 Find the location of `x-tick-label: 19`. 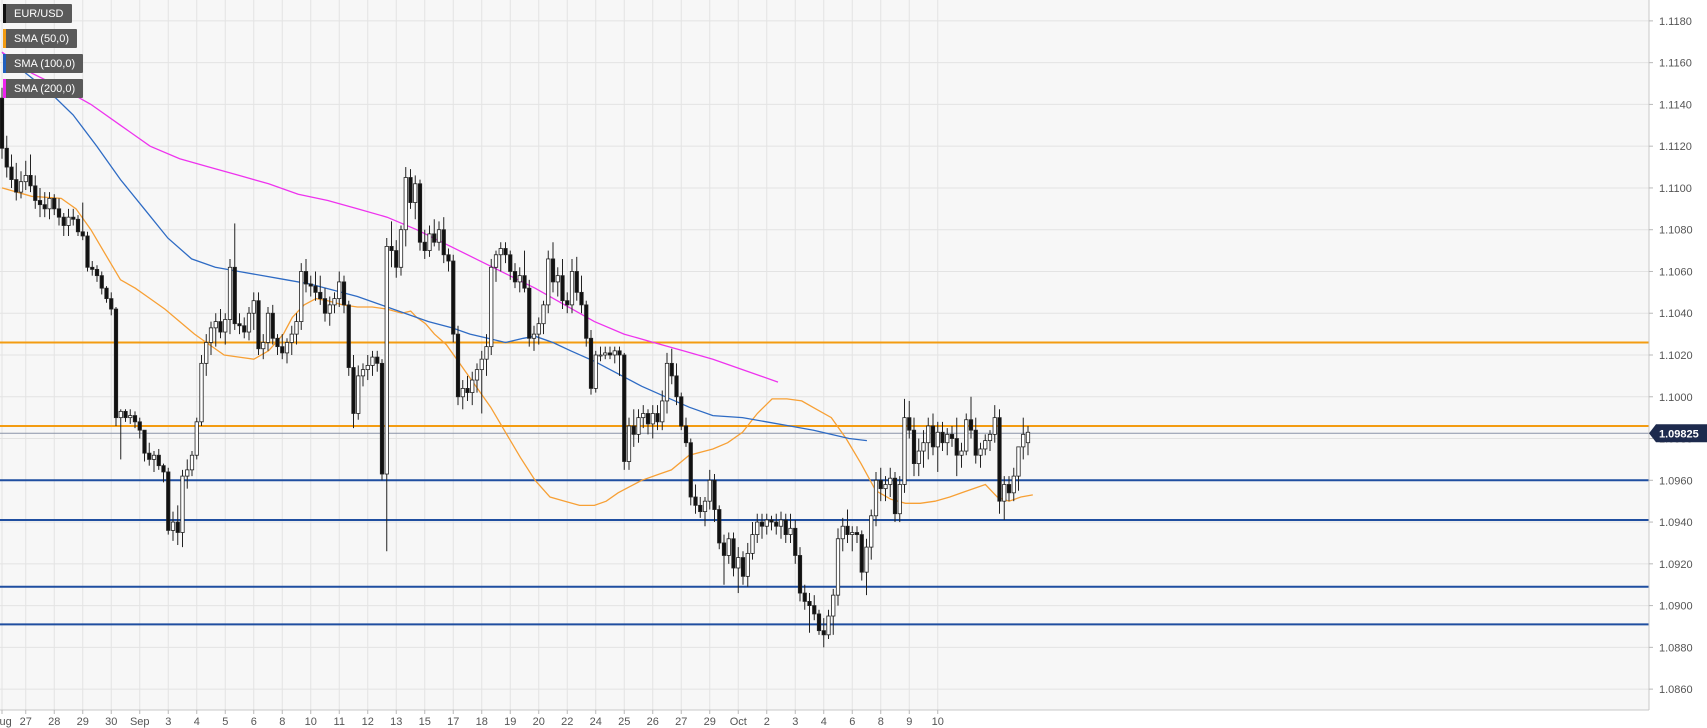

x-tick-label: 19 is located at coordinates (510, 722).